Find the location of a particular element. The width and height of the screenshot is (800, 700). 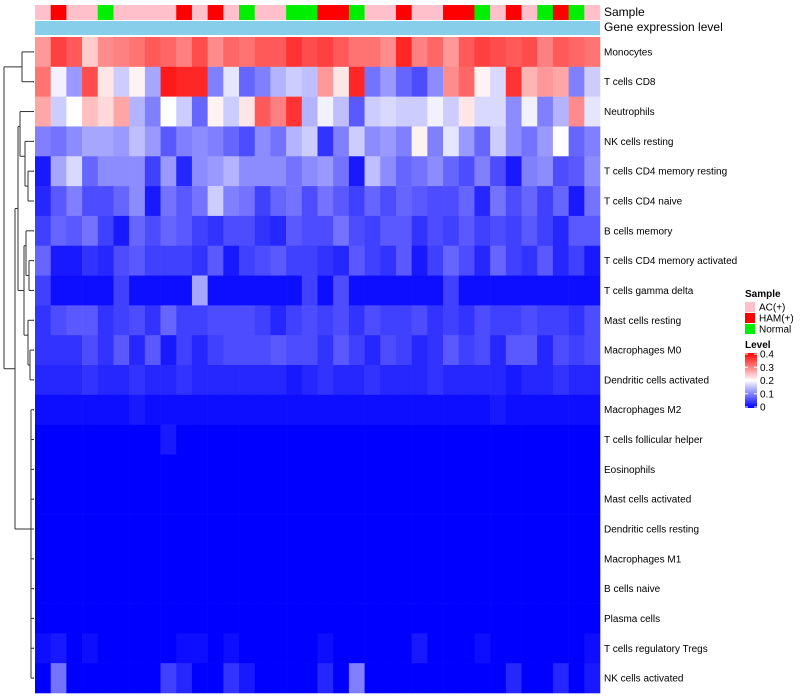

row-label: T cells regulatory Tregs is located at coordinates (656, 649).